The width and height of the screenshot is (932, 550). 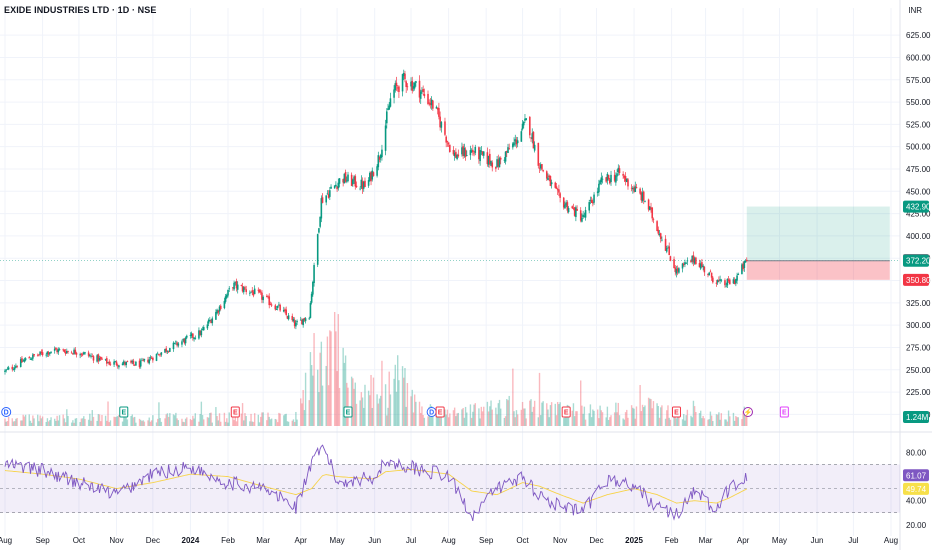 I want to click on earnings-icon, so click(x=784, y=412).